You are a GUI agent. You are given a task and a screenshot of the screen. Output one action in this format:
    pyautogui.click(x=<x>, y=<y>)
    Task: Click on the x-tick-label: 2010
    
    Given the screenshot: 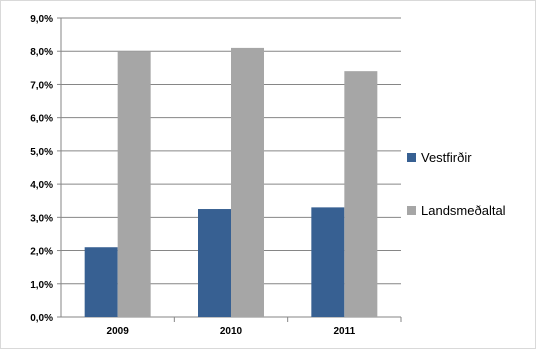 What is the action you would take?
    pyautogui.click(x=231, y=331)
    